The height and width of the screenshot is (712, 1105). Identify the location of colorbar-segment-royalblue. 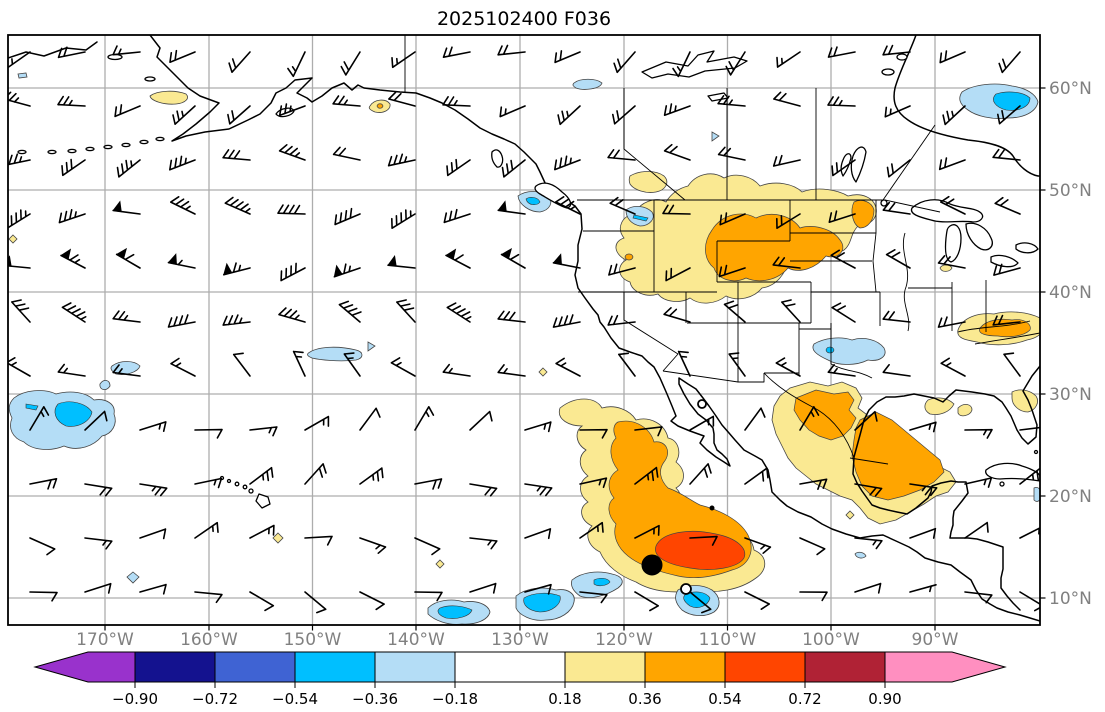
(255, 667).